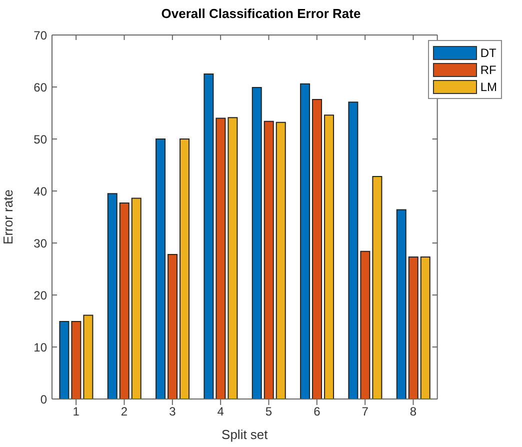  Describe the element at coordinates (172, 411) in the screenshot. I see `x-tick-label: 3` at that location.